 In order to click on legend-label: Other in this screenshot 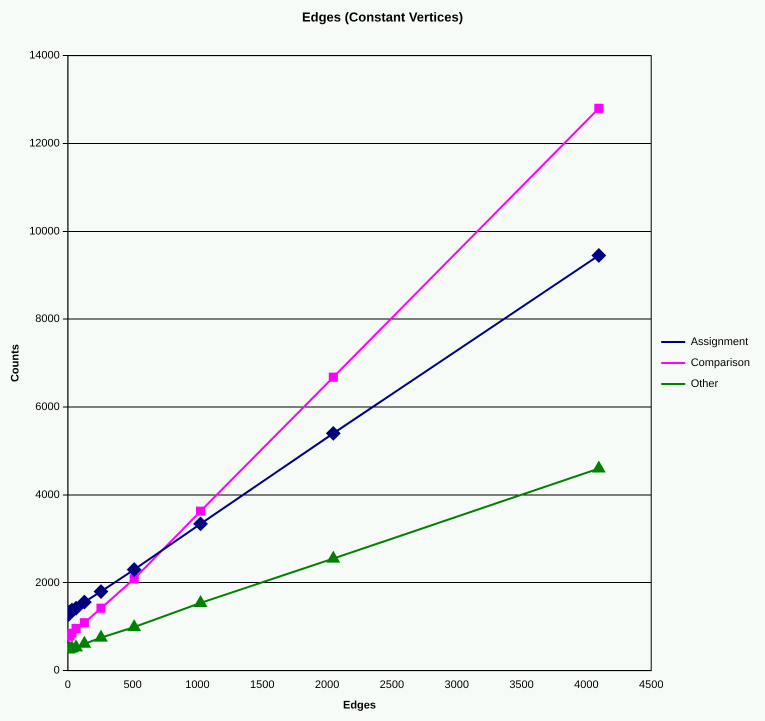, I will do `click(704, 384)`.